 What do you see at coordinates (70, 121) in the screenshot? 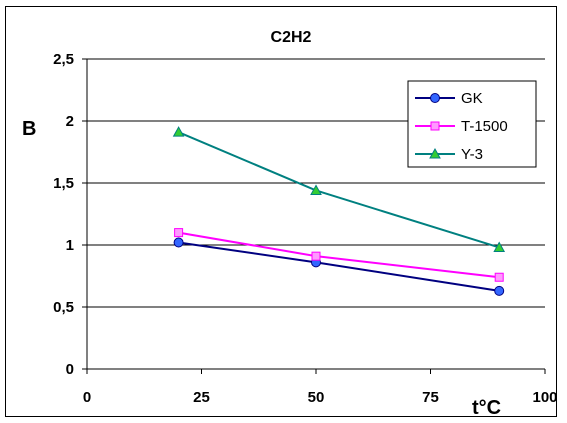
I see `y-tick-label: 2` at bounding box center [70, 121].